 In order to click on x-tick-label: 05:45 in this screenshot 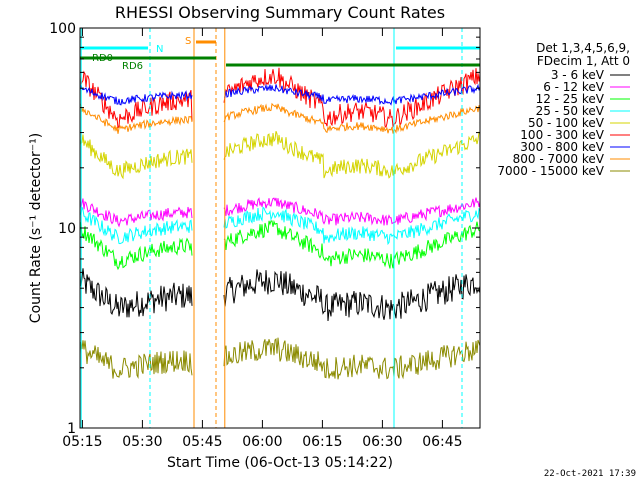, I will do `click(202, 442)`.